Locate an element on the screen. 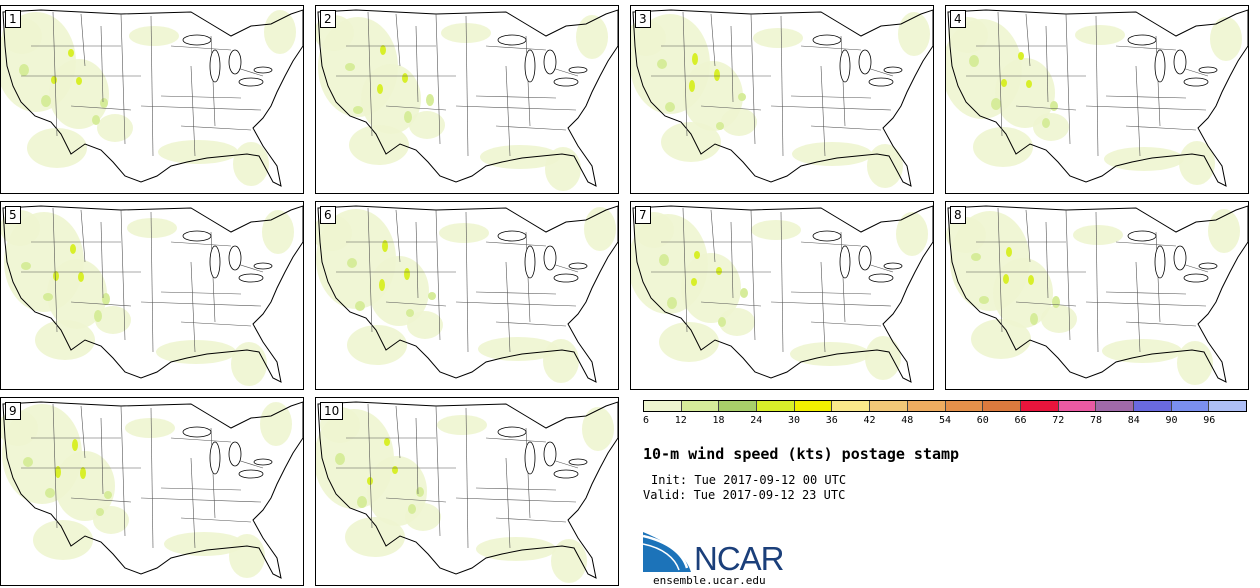  colorbar-label: 54 is located at coordinates (945, 420).